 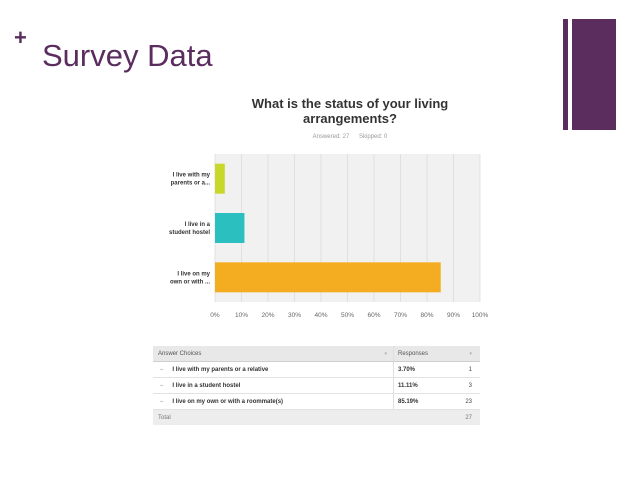 What do you see at coordinates (20, 37) in the screenshot?
I see `plus-icon: +` at bounding box center [20, 37].